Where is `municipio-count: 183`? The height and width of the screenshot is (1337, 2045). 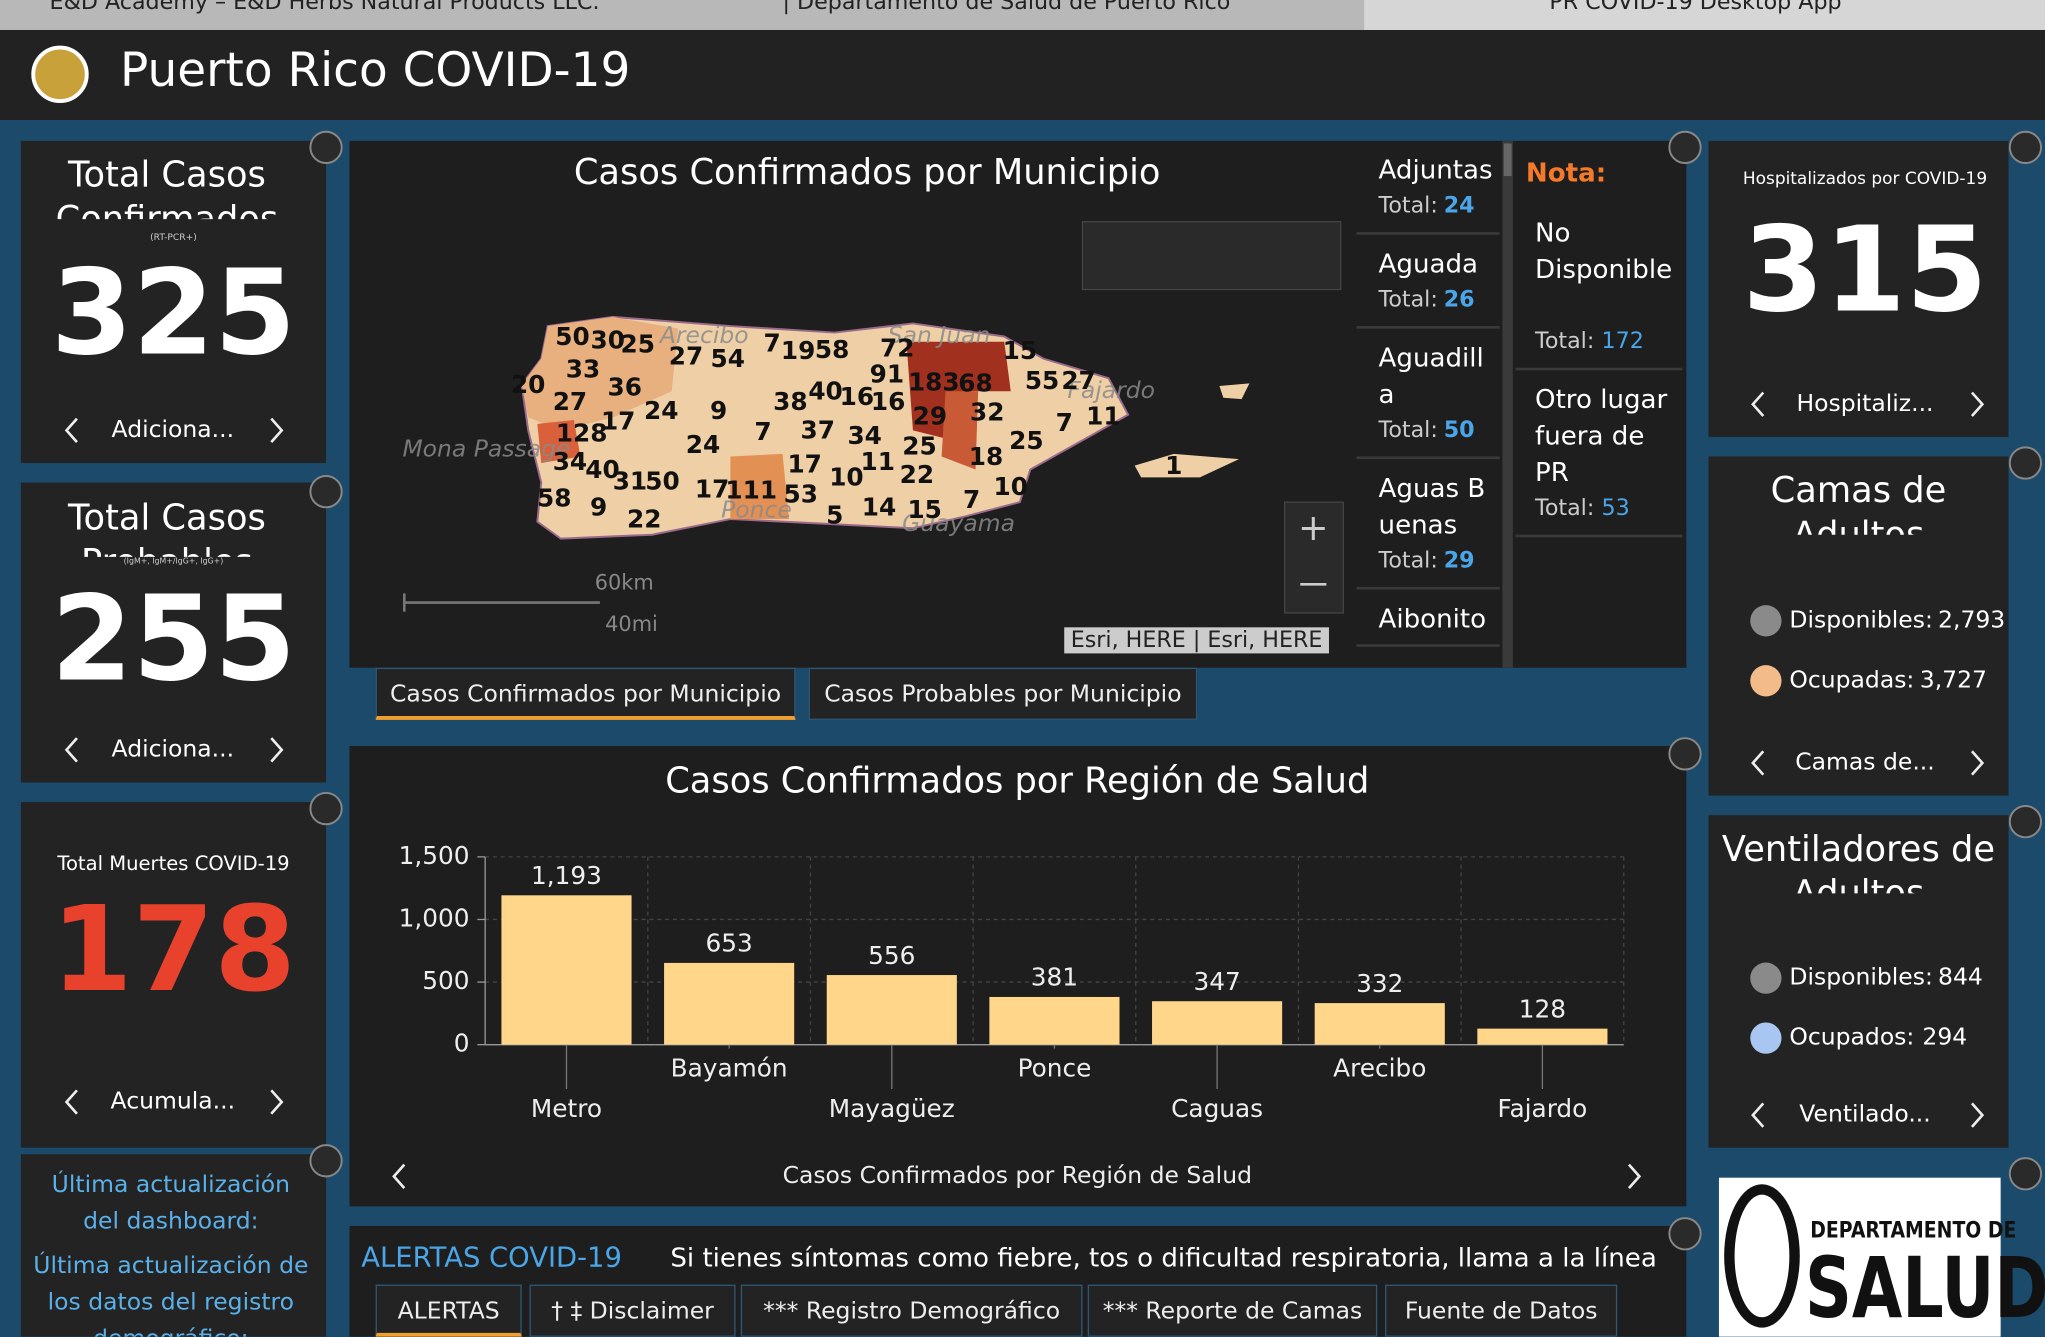 municipio-count: 183 is located at coordinates (934, 381).